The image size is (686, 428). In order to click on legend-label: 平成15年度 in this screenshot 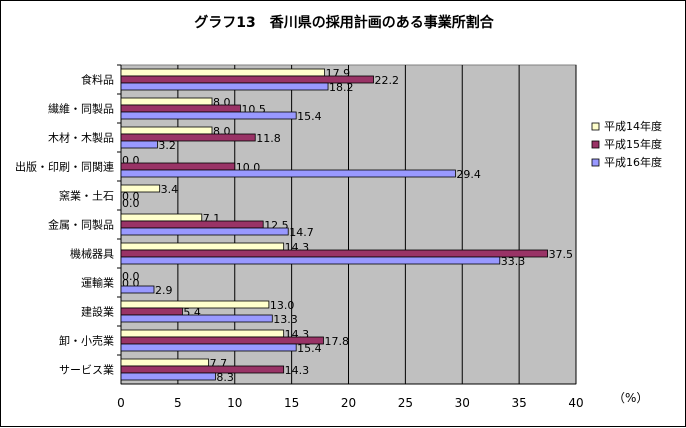, I will do `click(633, 144)`.